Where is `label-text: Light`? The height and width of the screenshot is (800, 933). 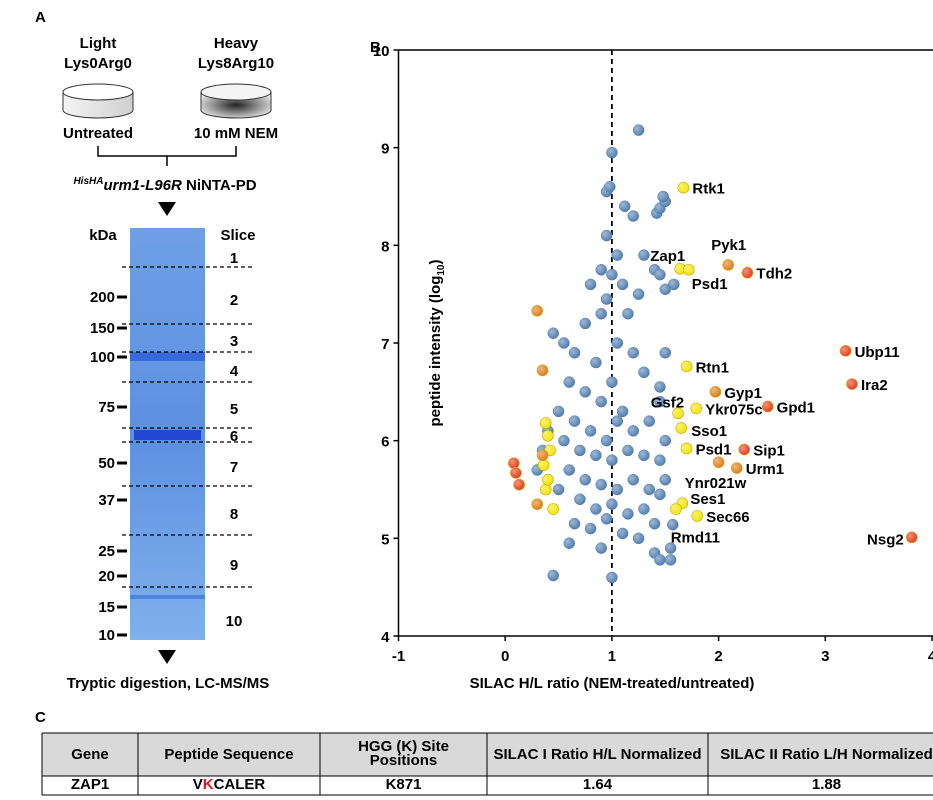 label-text: Light is located at coordinates (98, 43).